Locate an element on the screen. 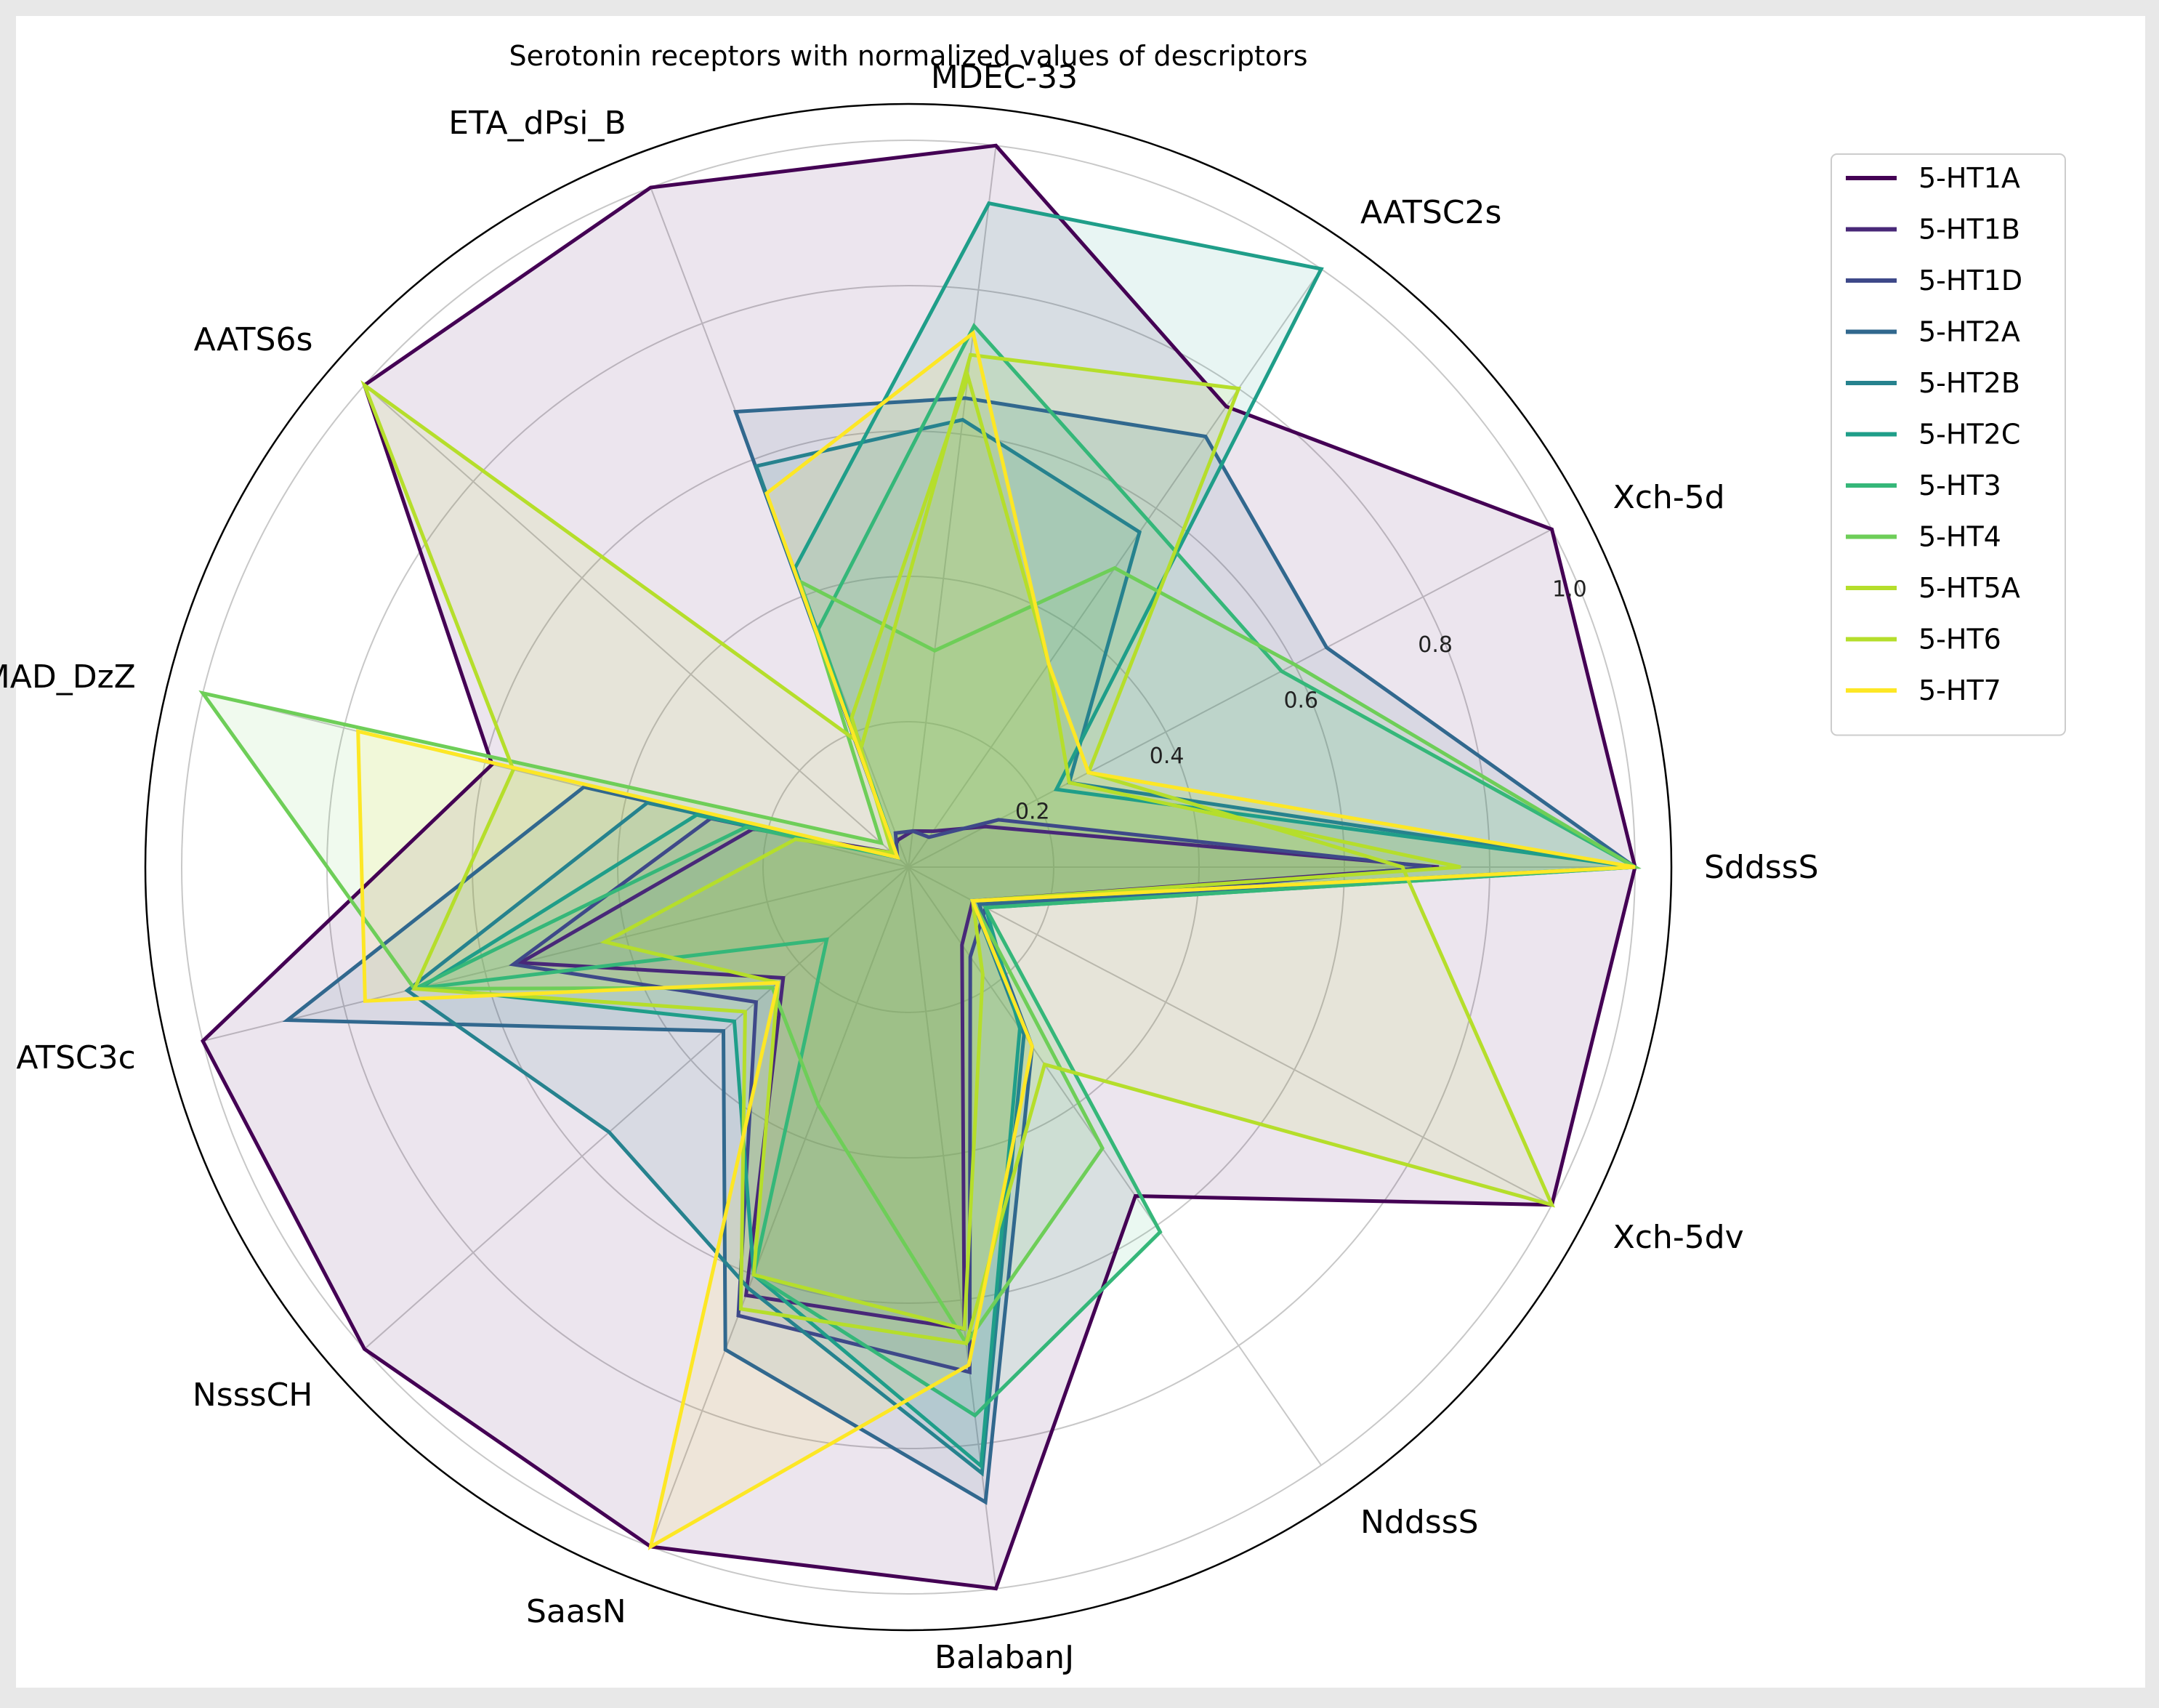 This screenshot has height=1708, width=2159. r-tick-label: 0.6 is located at coordinates (1300, 700).